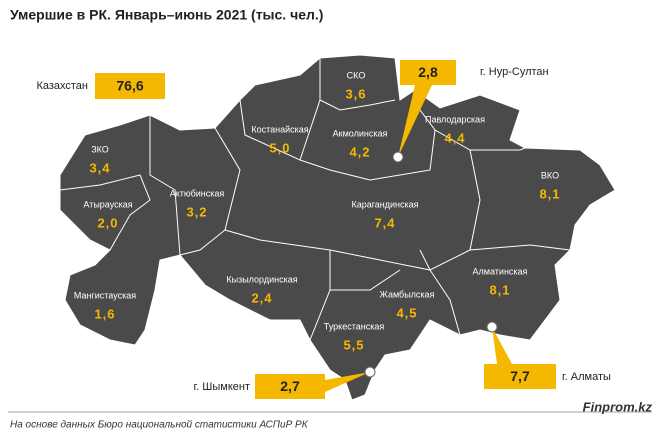 The width and height of the screenshot is (660, 438). What do you see at coordinates (107, 222) in the screenshot?
I see `region-value: 2,0` at bounding box center [107, 222].